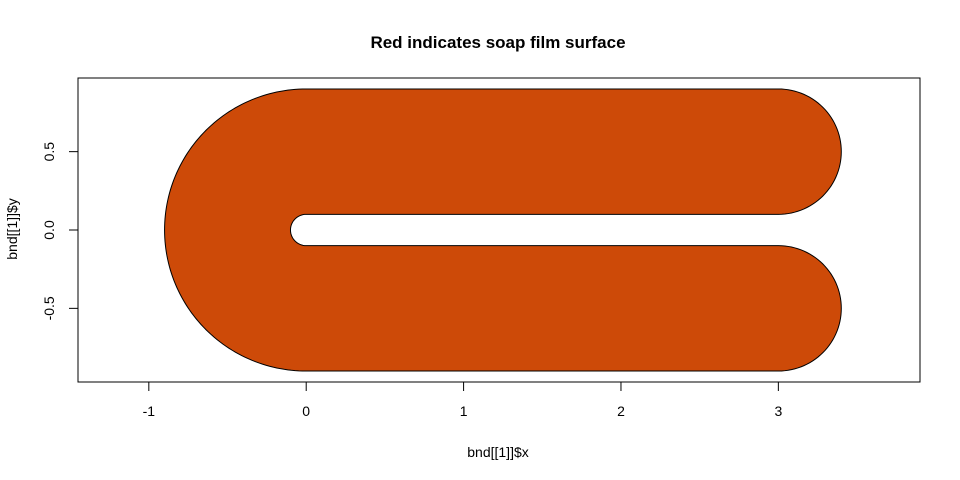 The height and width of the screenshot is (480, 960). Describe the element at coordinates (462, 400) in the screenshot. I see `x-axis: -1 0 1 2 3` at that location.